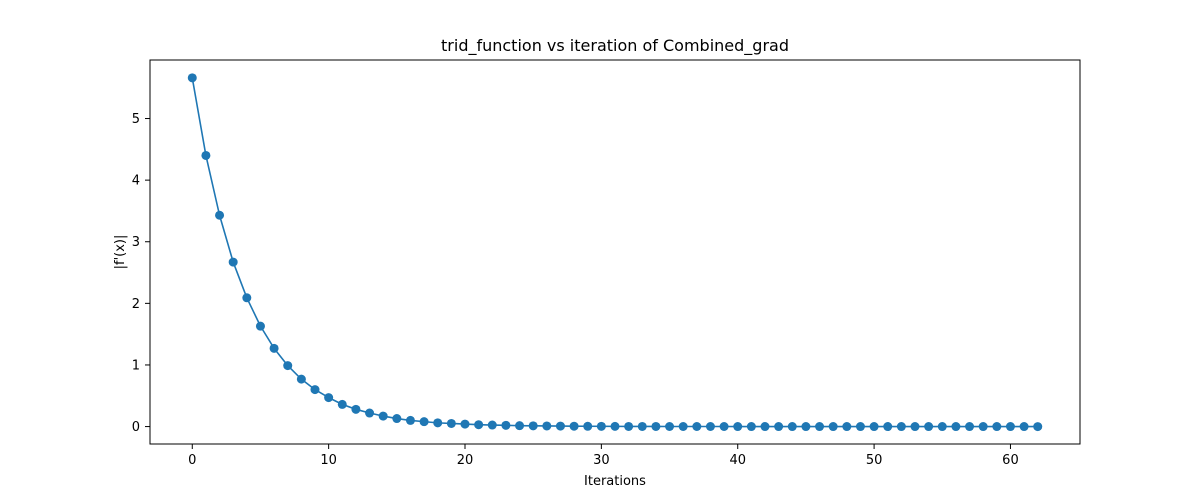 The width and height of the screenshot is (1200, 504). Describe the element at coordinates (136, 242) in the screenshot. I see `y-tick-label: 3` at that location.